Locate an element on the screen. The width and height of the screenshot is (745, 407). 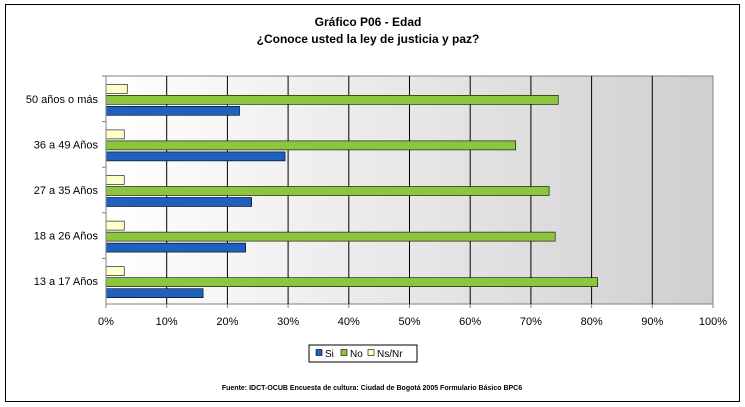
legend-box is located at coordinates (363, 353).